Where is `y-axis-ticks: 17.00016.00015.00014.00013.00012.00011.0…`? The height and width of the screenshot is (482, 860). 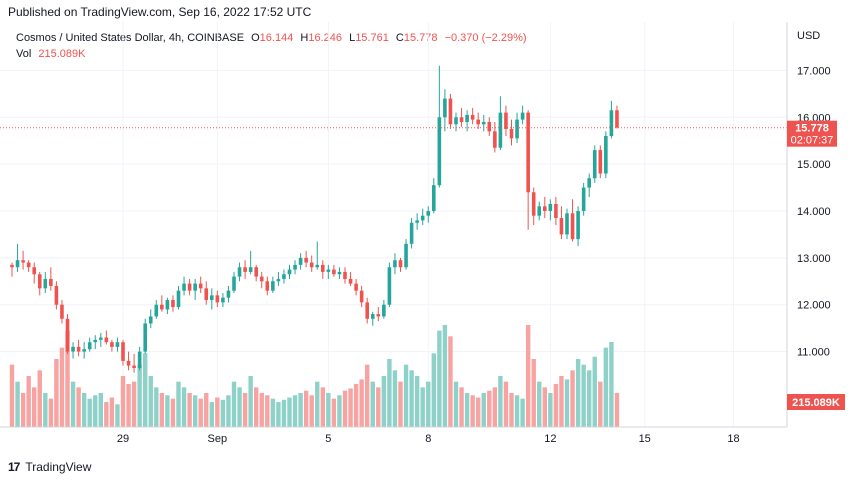 y-axis-ticks: 17.00016.00015.00014.00013.00012.00011.0… is located at coordinates (814, 211).